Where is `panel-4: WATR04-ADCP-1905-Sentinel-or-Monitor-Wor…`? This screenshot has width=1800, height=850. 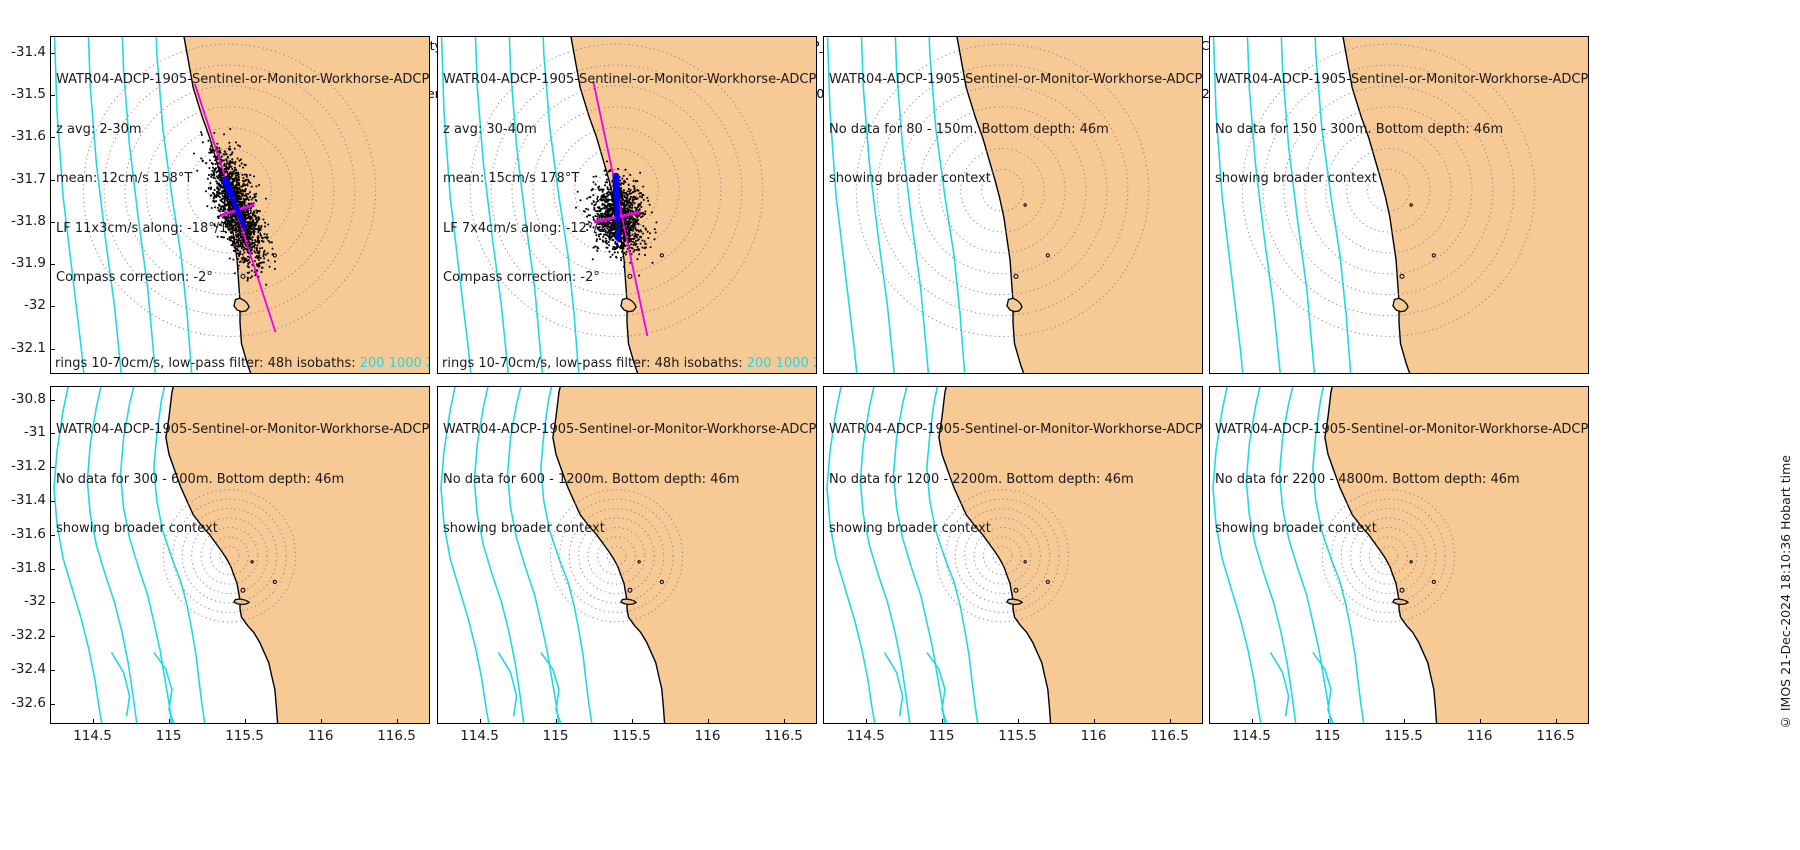
panel-4: WATR04-ADCP-1905-Sentinel-or-Monitor-Wor… is located at coordinates (1399, 205).